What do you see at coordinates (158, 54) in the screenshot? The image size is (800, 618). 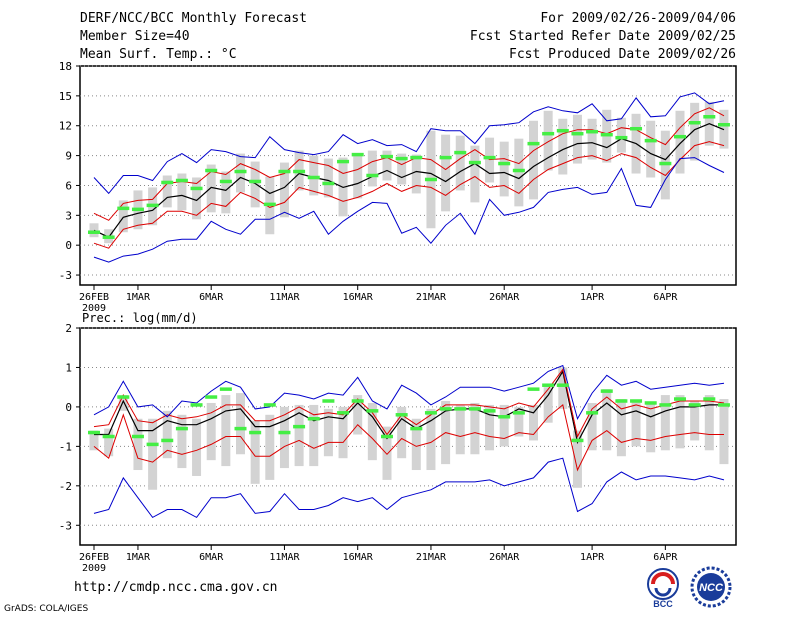 I see `variable-label: Mean Surf. Temp.: °C` at bounding box center [158, 54].